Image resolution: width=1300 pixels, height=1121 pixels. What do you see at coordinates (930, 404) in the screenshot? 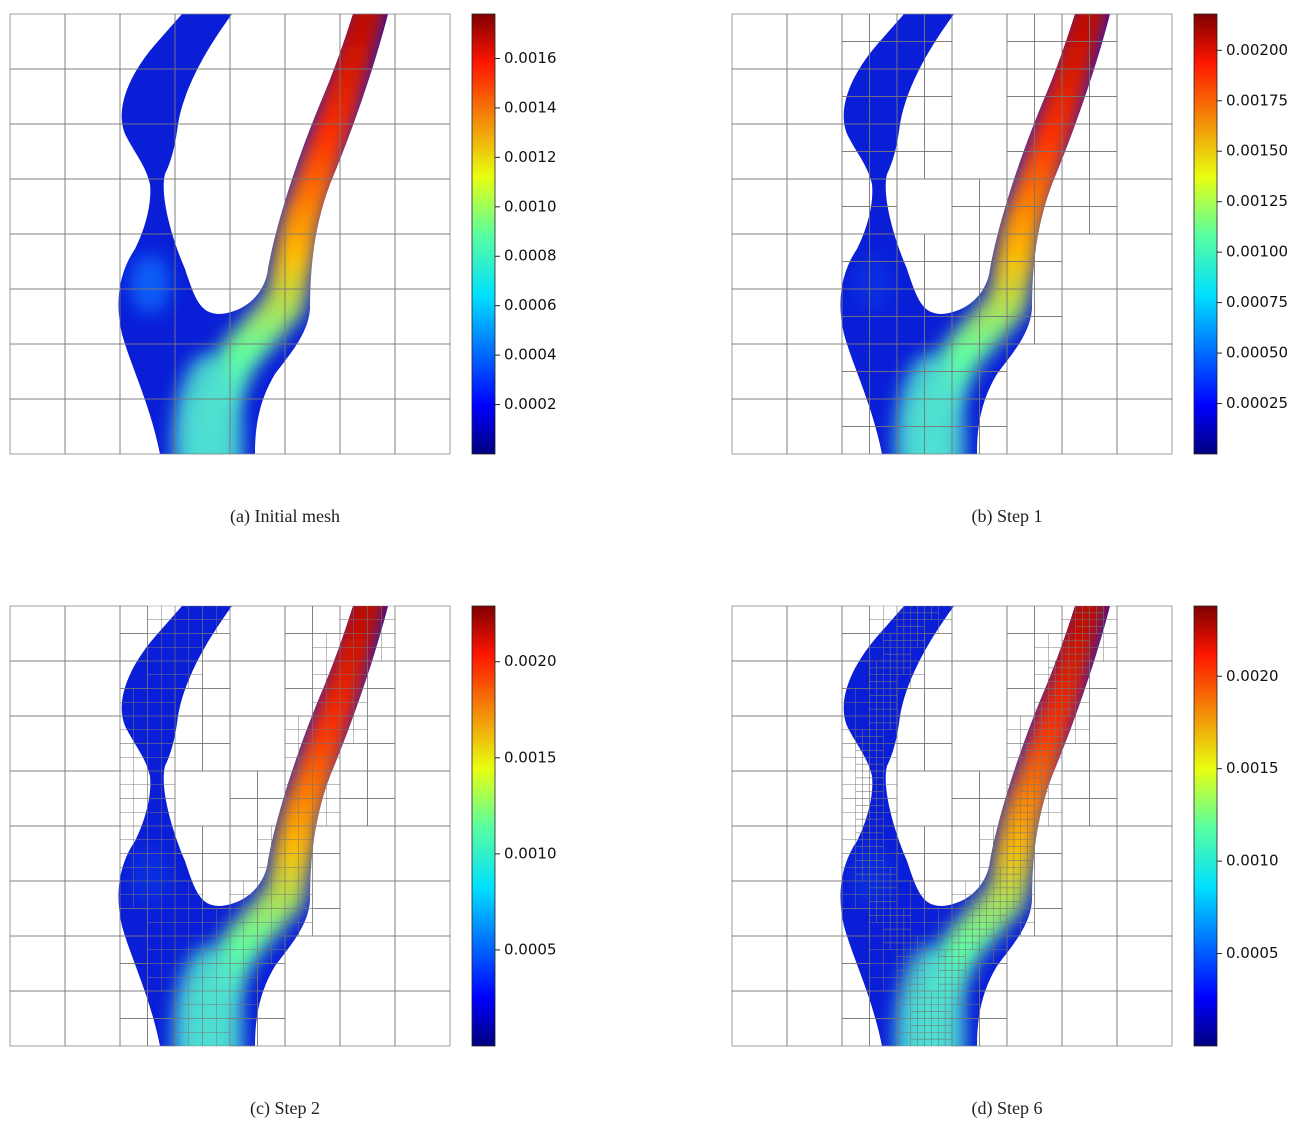
I see `field-trunk` at bounding box center [930, 404].